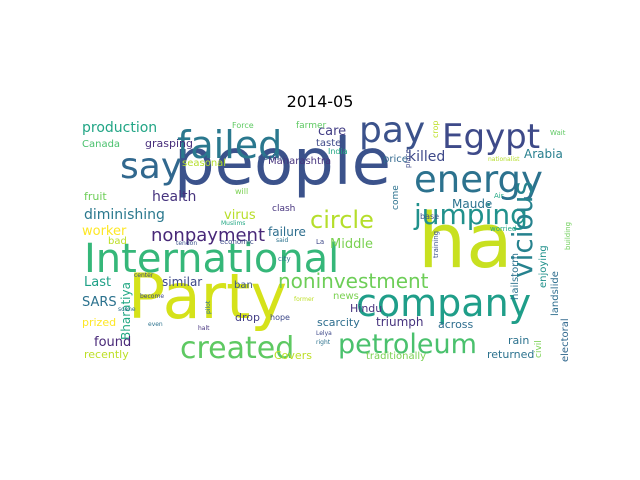 The width and height of the screenshot is (640, 480). Describe the element at coordinates (323, 342) in the screenshot. I see `cloud-word: right` at that location.